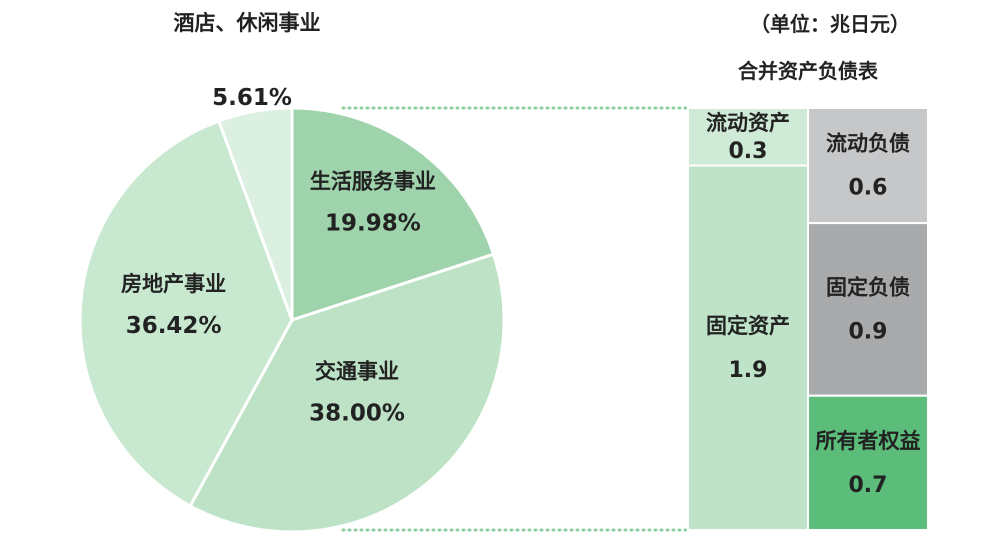  I want to click on balance-sheet-segment-label: 所有者权益, so click(868, 441).